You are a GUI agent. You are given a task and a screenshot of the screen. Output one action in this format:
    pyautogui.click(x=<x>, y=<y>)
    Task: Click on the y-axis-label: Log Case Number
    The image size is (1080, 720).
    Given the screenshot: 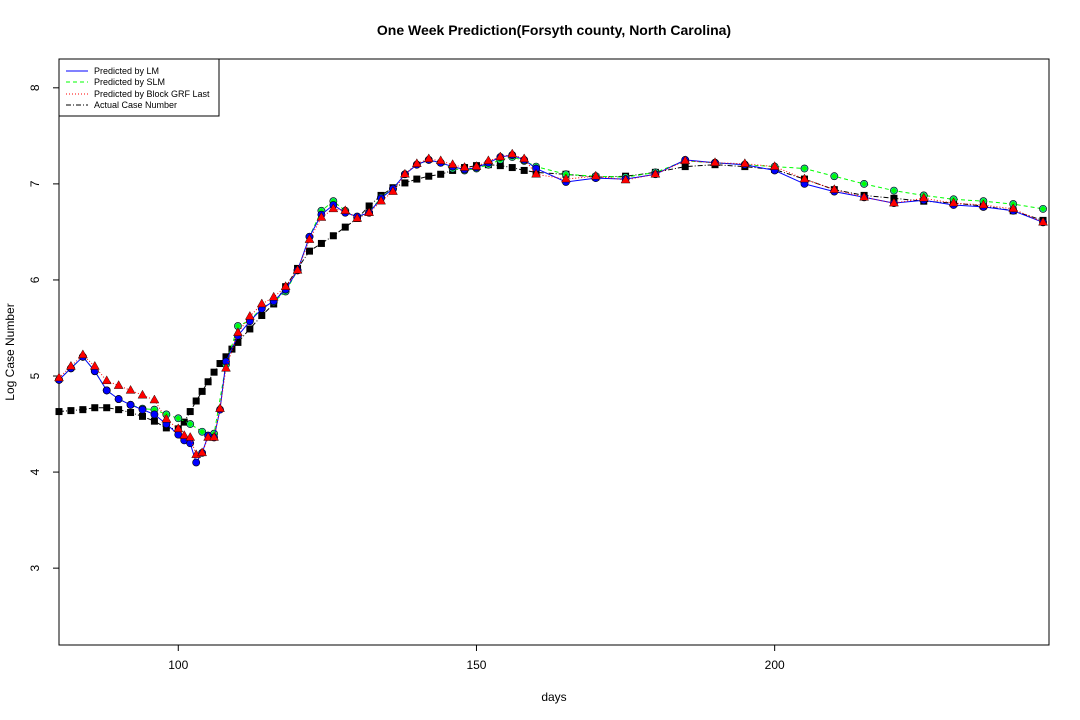 What is the action you would take?
    pyautogui.click(x=10, y=351)
    